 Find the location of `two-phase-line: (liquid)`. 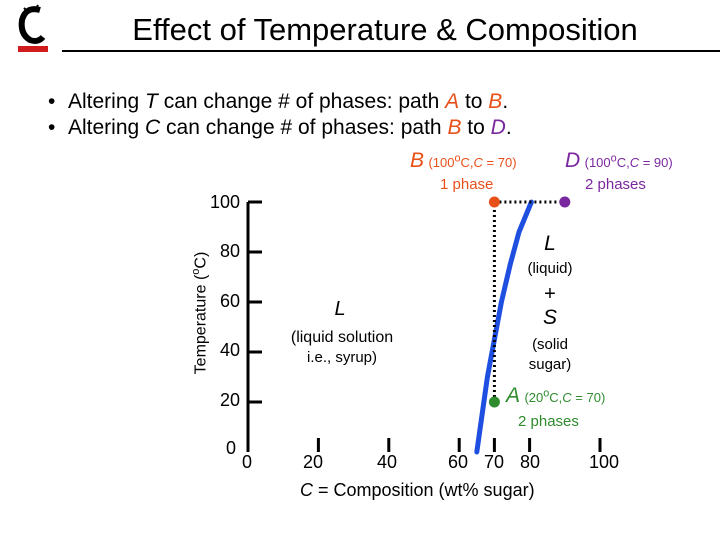

two-phase-line: (liquid) is located at coordinates (550, 268).